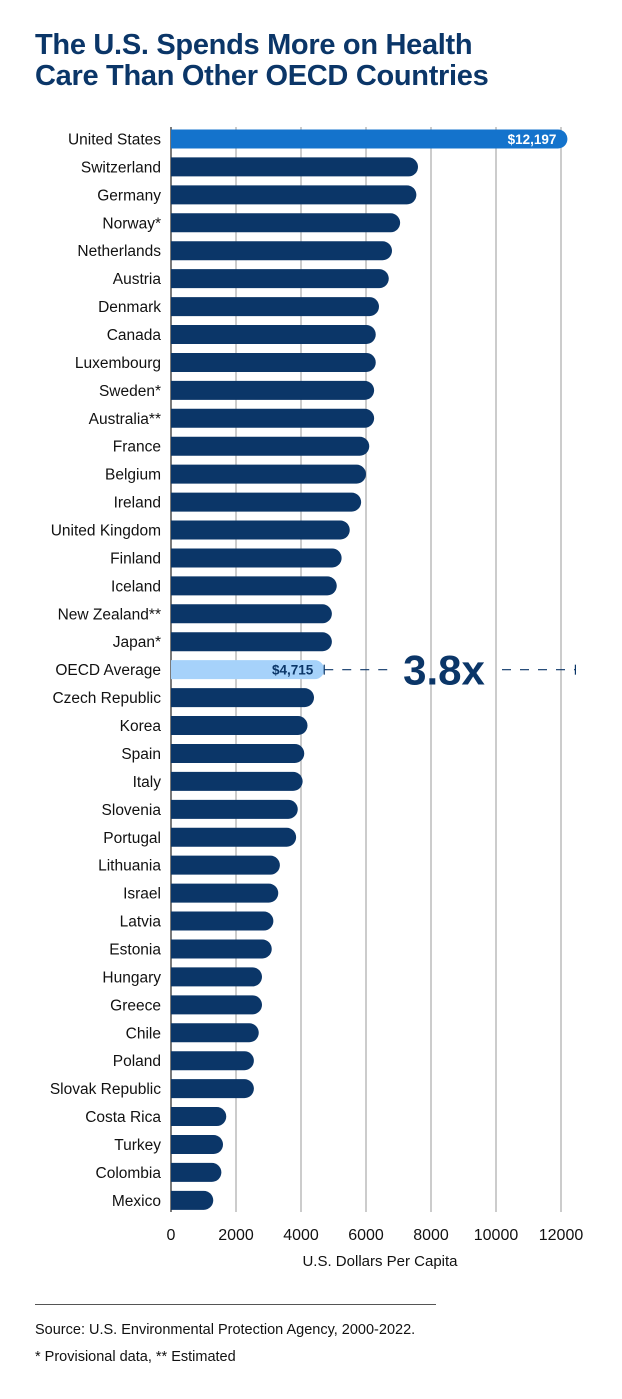  I want to click on category-label: Luxembourg, so click(118, 363).